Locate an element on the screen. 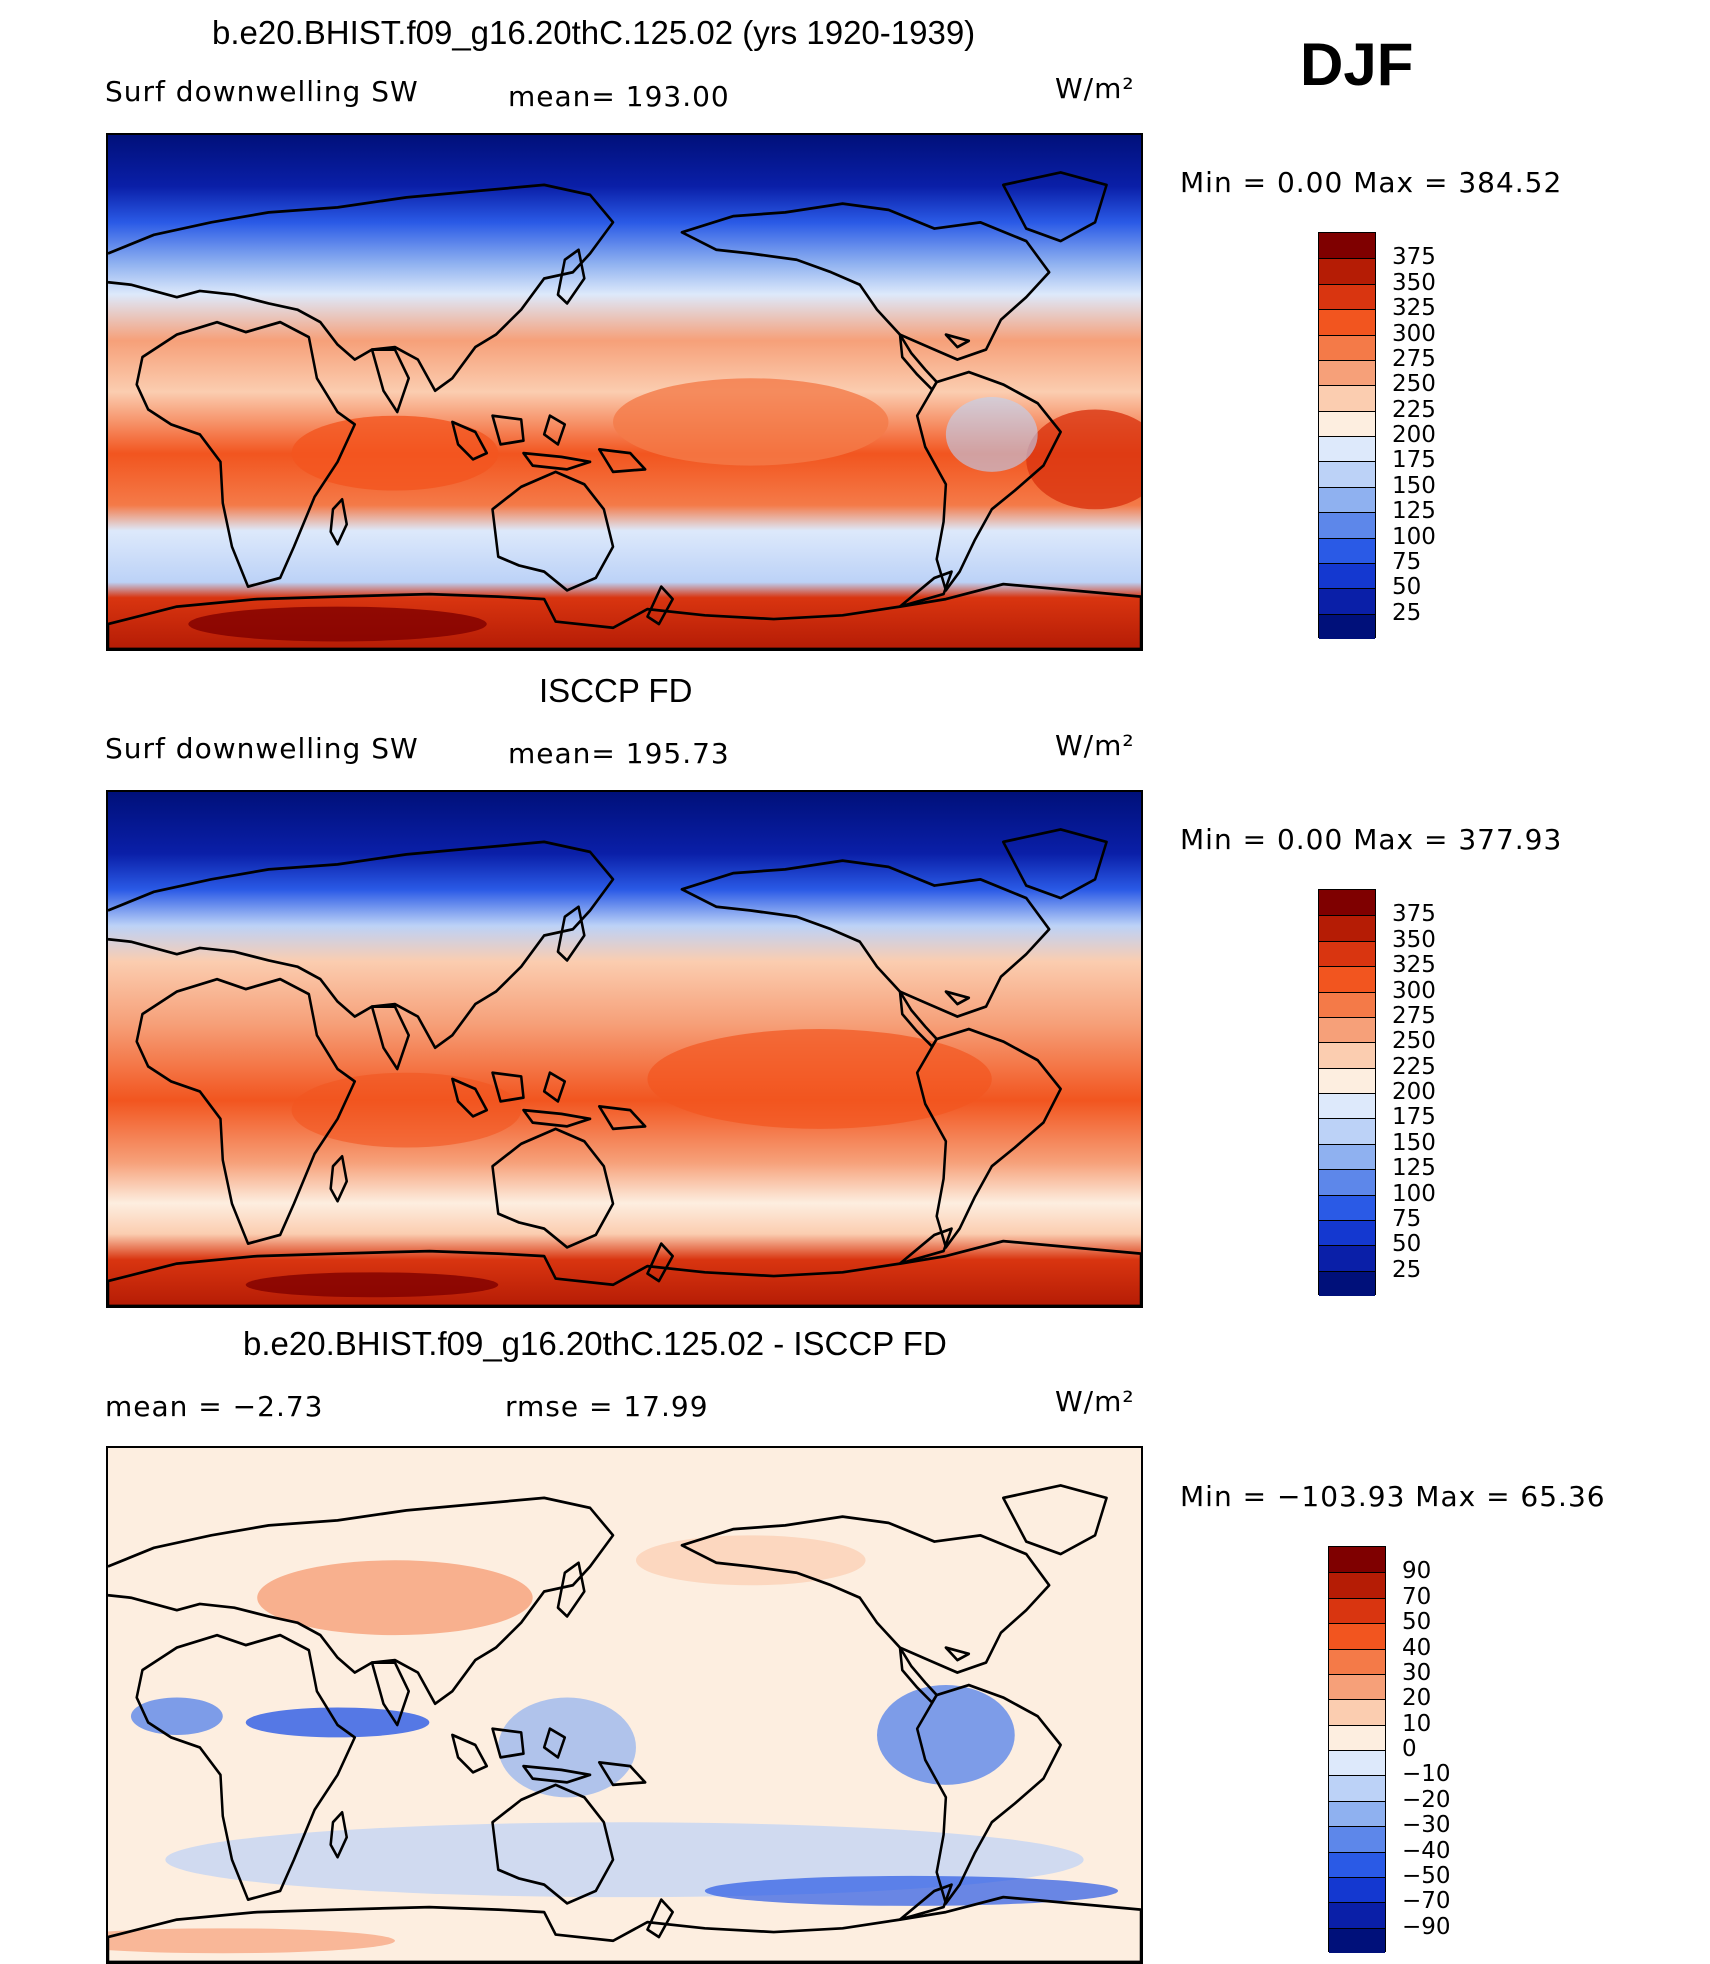 Image resolution: width=1710 pixels, height=1964 pixels. panel-3-mean-label: mean = −2.73 is located at coordinates (214, 1406).